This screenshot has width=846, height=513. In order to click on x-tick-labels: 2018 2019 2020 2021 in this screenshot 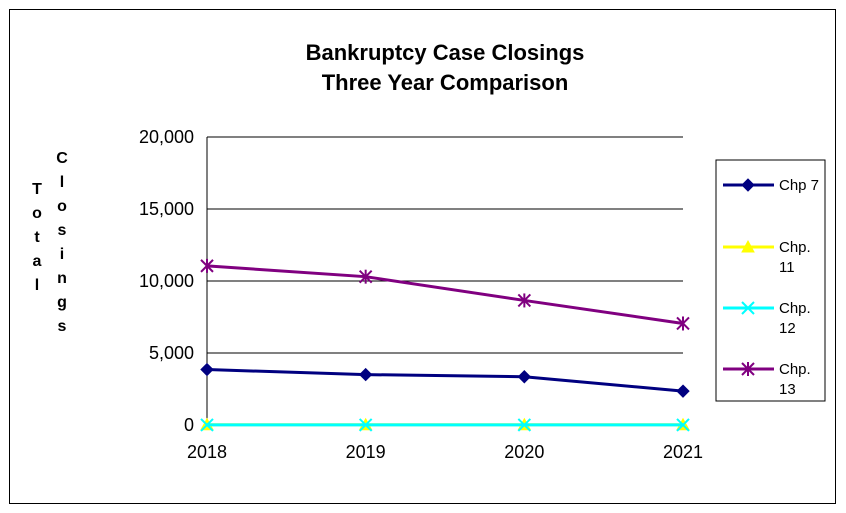, I will do `click(445, 452)`.